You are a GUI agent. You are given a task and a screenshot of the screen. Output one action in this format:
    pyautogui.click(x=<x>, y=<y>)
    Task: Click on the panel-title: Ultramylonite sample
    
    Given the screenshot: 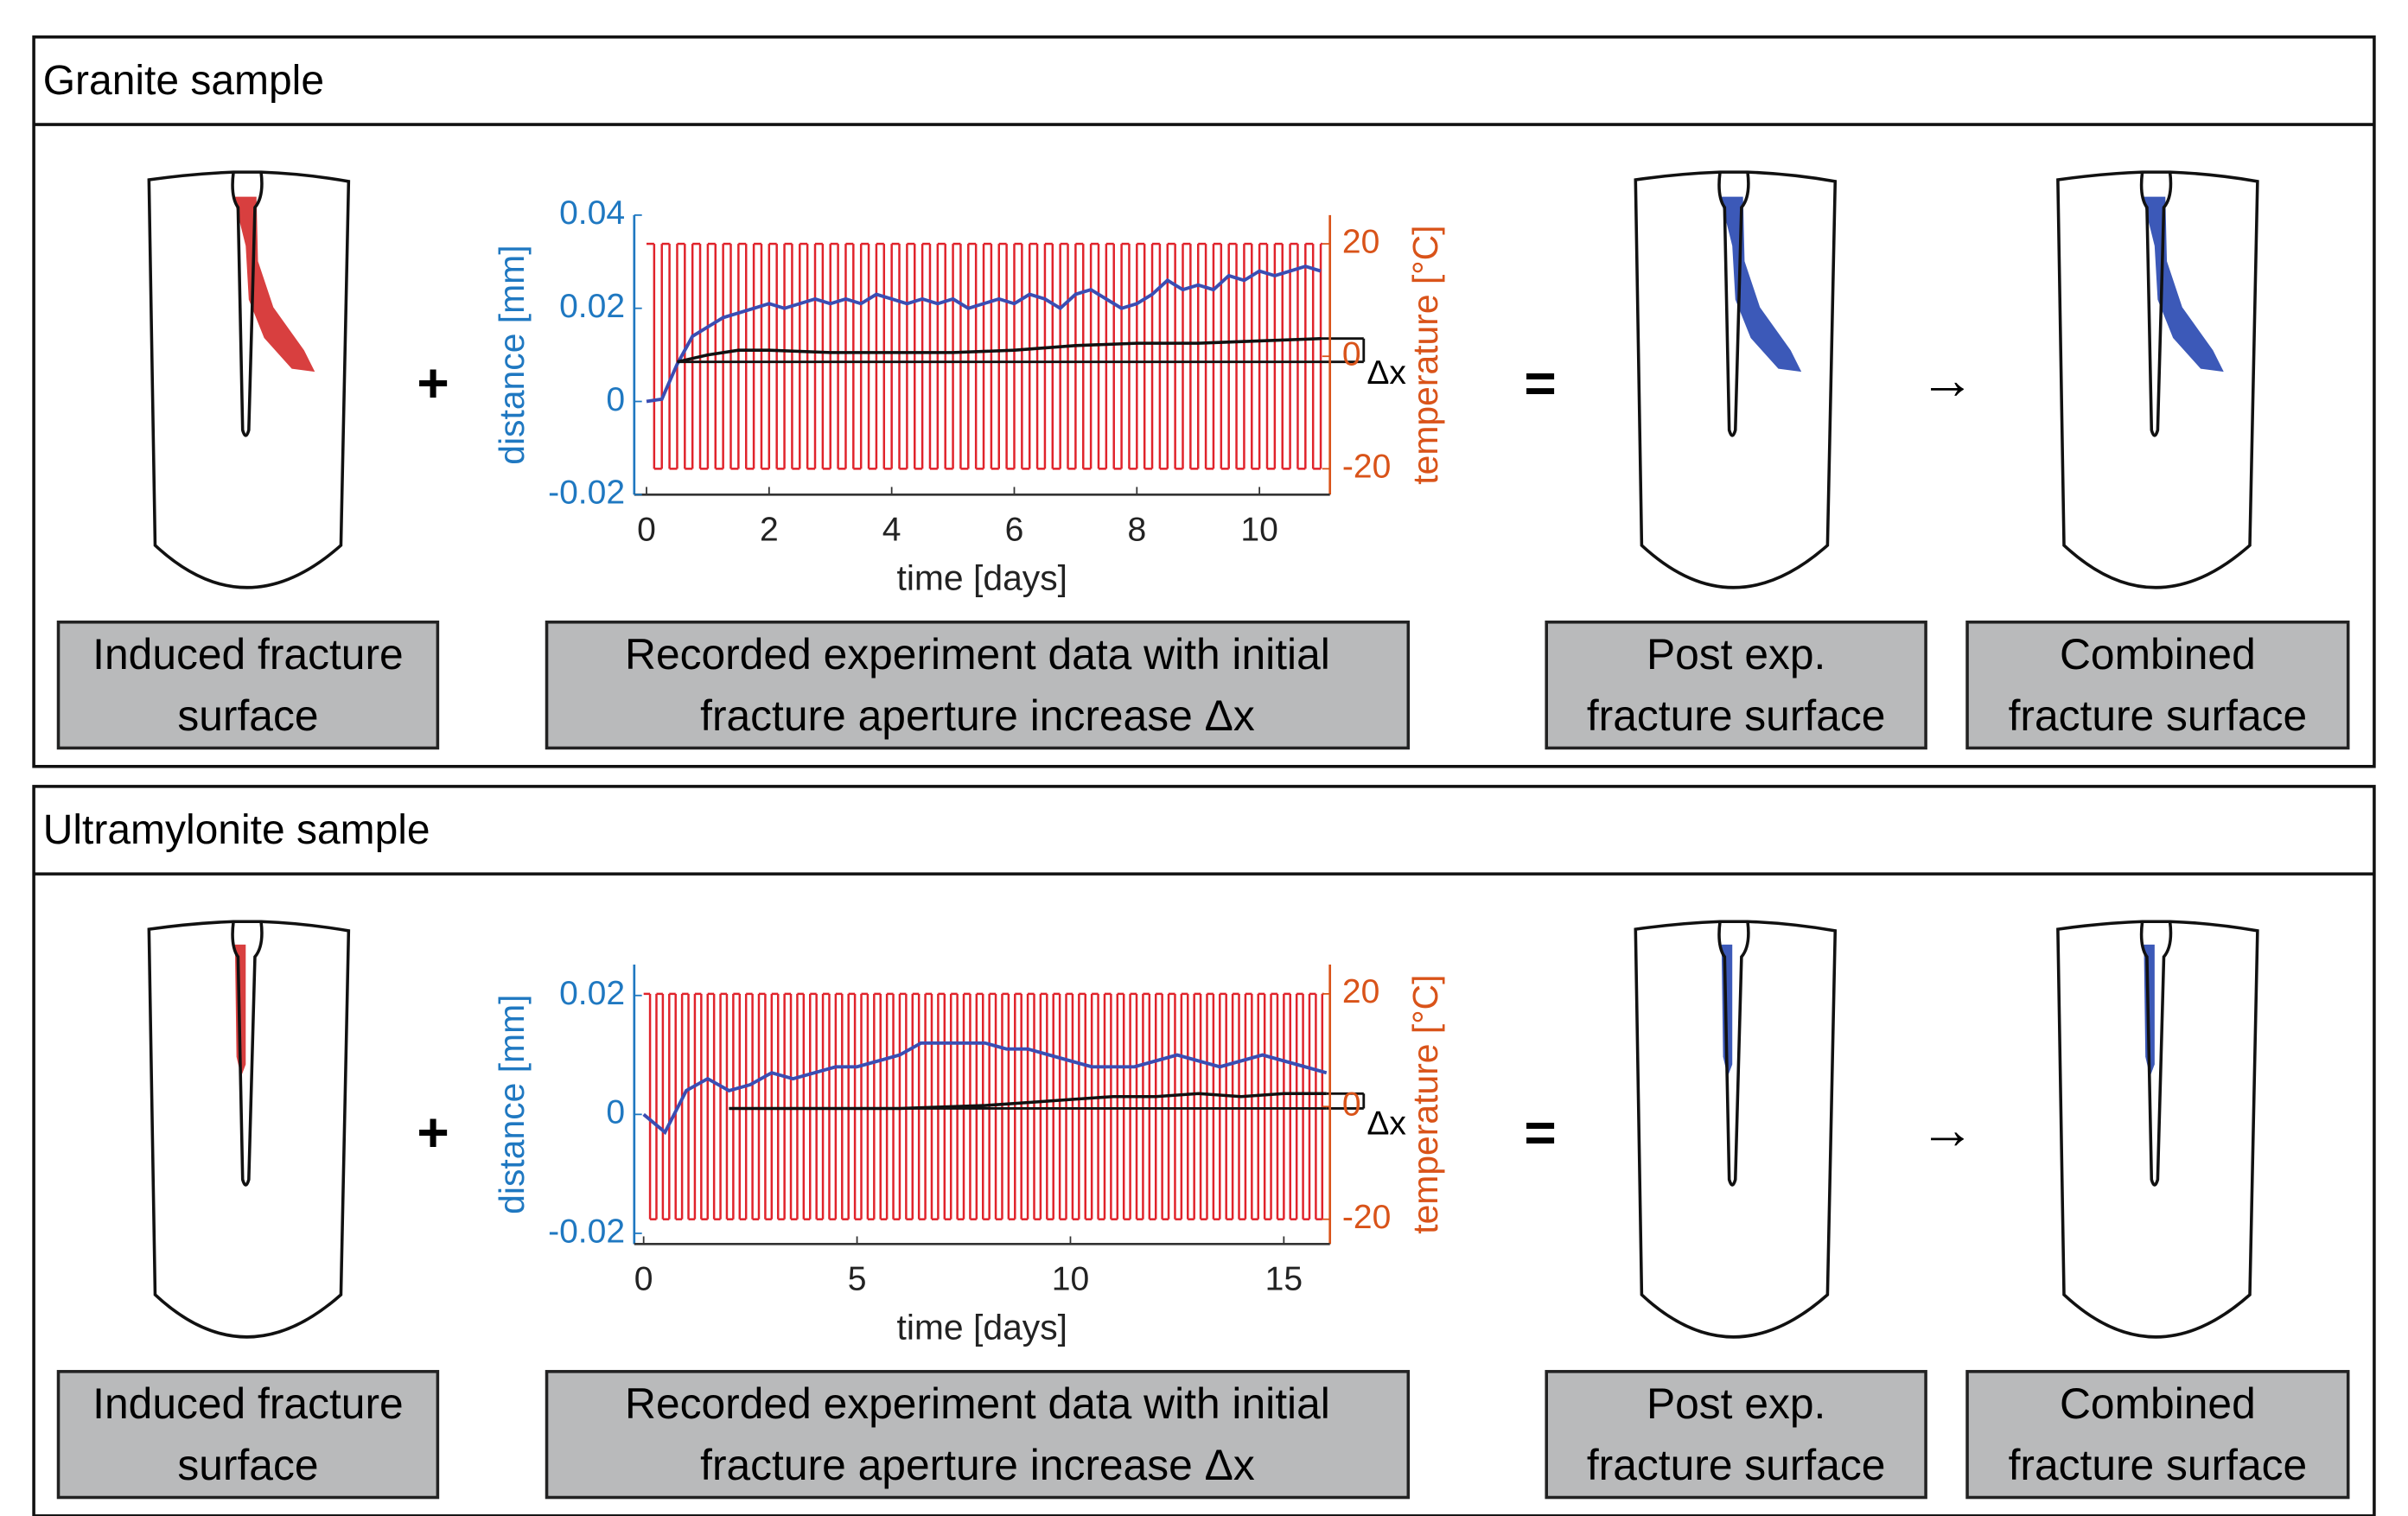 What is the action you would take?
    pyautogui.click(x=236, y=830)
    